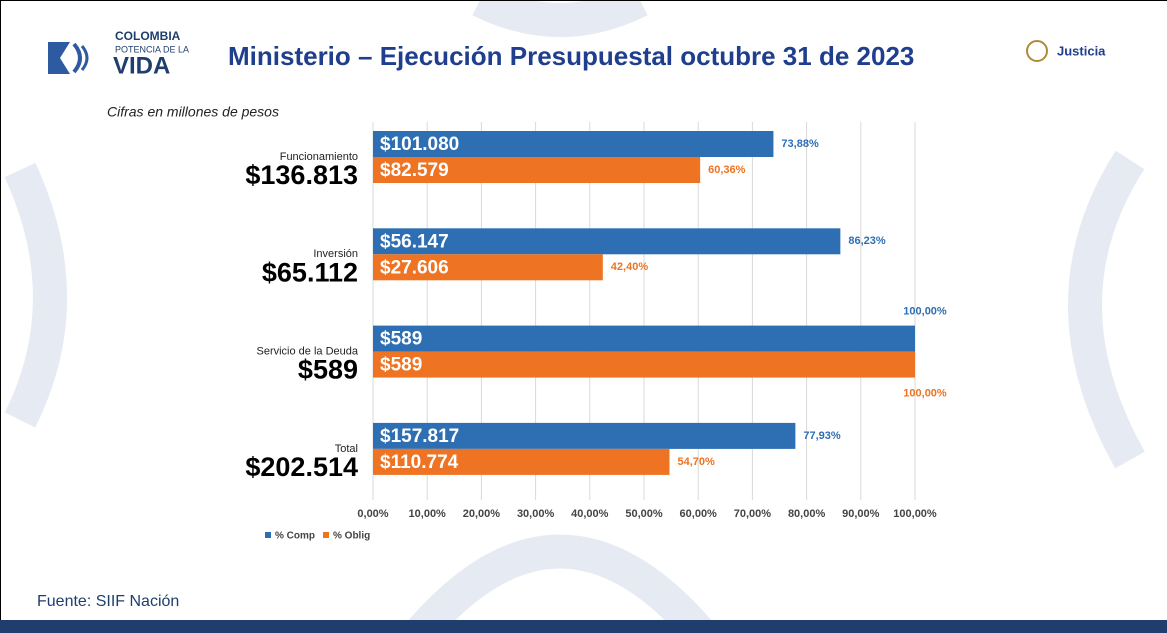 This screenshot has width=1167, height=633. What do you see at coordinates (727, 170) in the screenshot?
I see `value-label: 60,36%` at bounding box center [727, 170].